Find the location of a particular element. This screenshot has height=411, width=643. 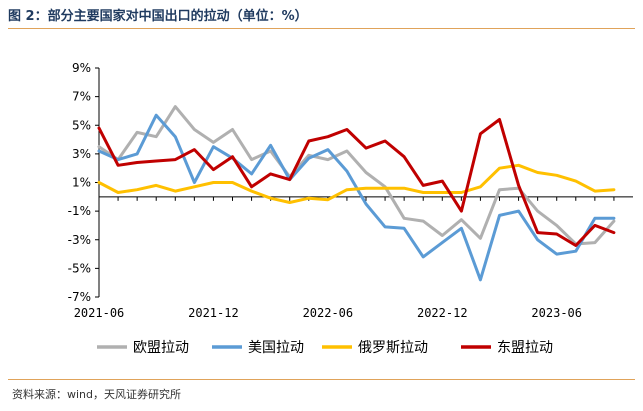

legend-label: 东盟拉动 is located at coordinates (525, 348).